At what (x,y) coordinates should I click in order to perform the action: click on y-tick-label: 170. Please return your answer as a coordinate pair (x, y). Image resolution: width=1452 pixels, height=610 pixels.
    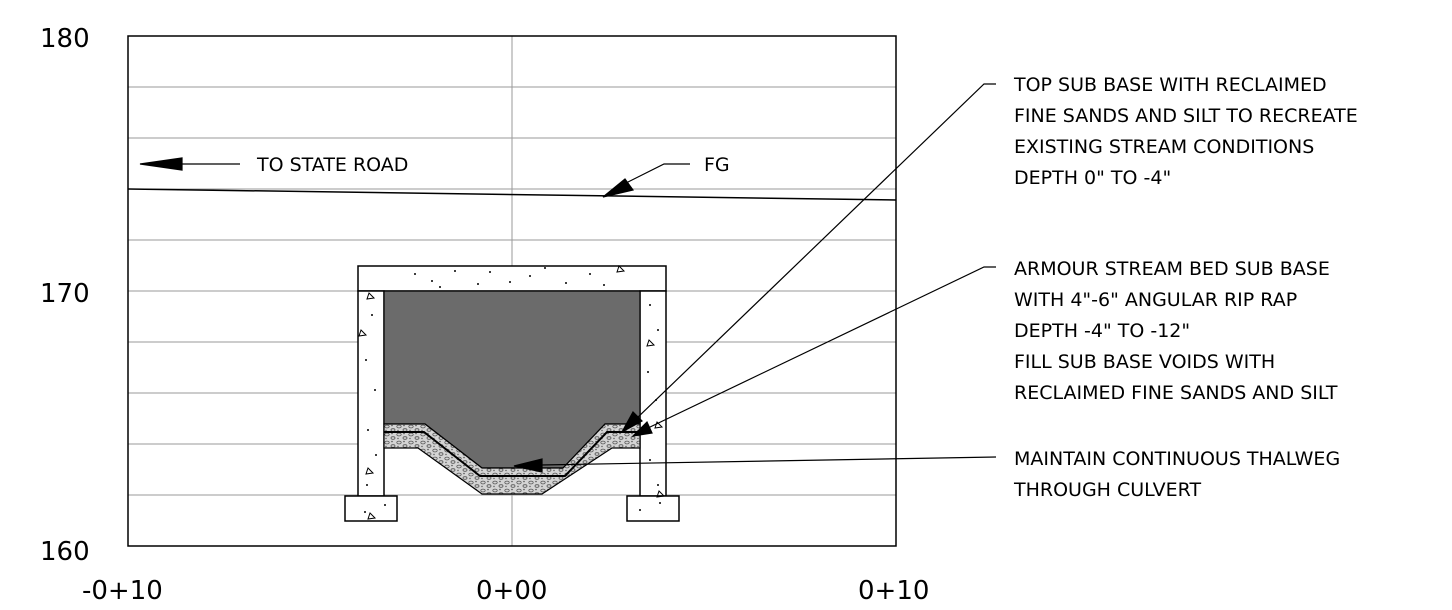
    Looking at the image, I should click on (65, 294).